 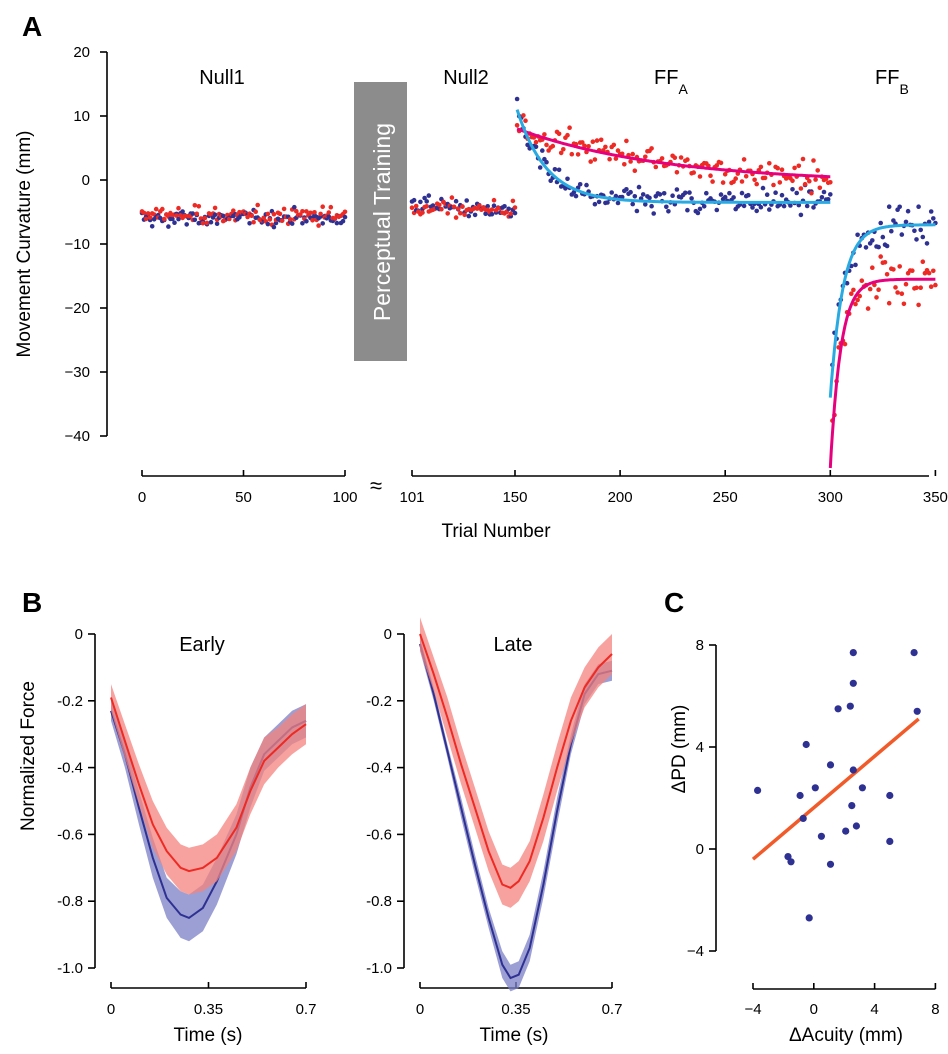 What do you see at coordinates (344, 497) in the screenshot?
I see `panel-a-xtick-label: 100` at bounding box center [344, 497].